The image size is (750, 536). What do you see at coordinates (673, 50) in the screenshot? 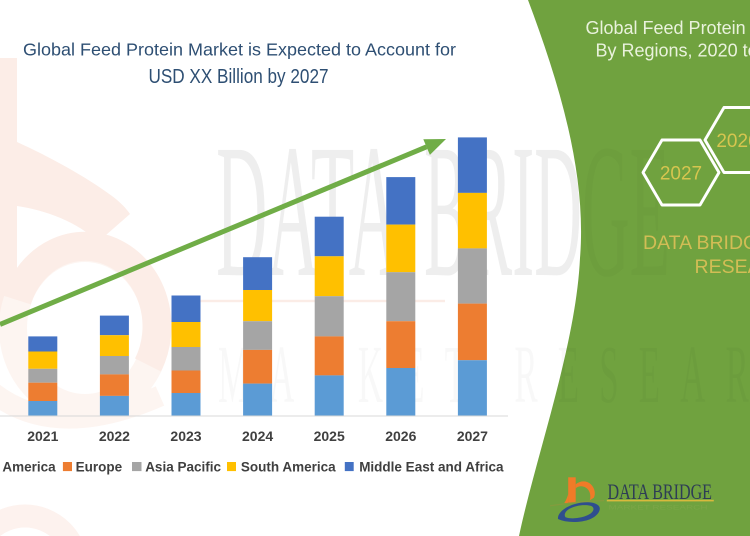
I see `svg-text: By Regions, 2020 to 2027` at bounding box center [673, 50].